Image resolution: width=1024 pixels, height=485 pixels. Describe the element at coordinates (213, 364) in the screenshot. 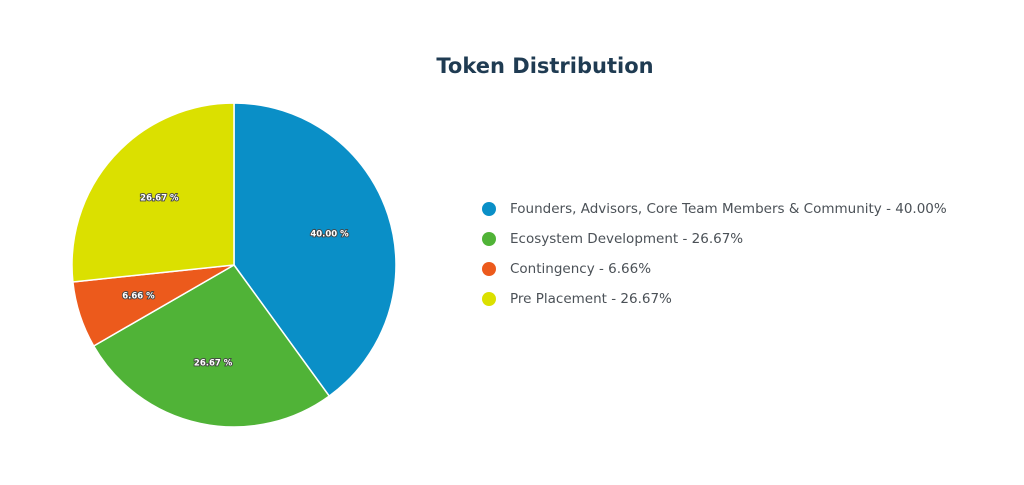

I see `slice-label-ecosystem: 26.67 %` at that location.